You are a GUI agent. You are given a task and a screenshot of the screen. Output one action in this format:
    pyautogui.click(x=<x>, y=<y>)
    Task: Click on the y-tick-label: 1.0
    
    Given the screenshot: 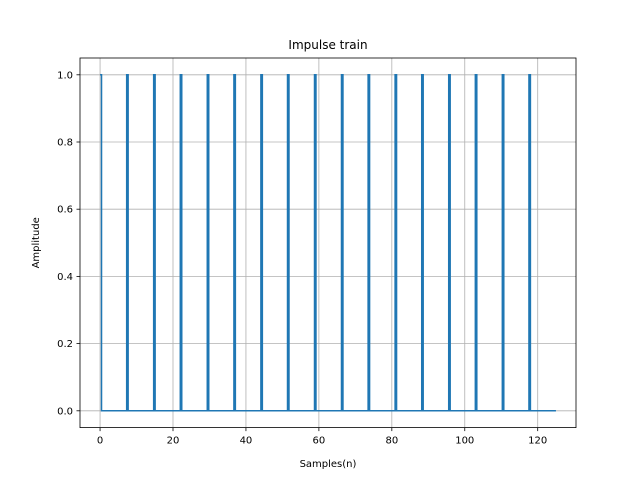 What is the action you would take?
    pyautogui.click(x=65, y=75)
    